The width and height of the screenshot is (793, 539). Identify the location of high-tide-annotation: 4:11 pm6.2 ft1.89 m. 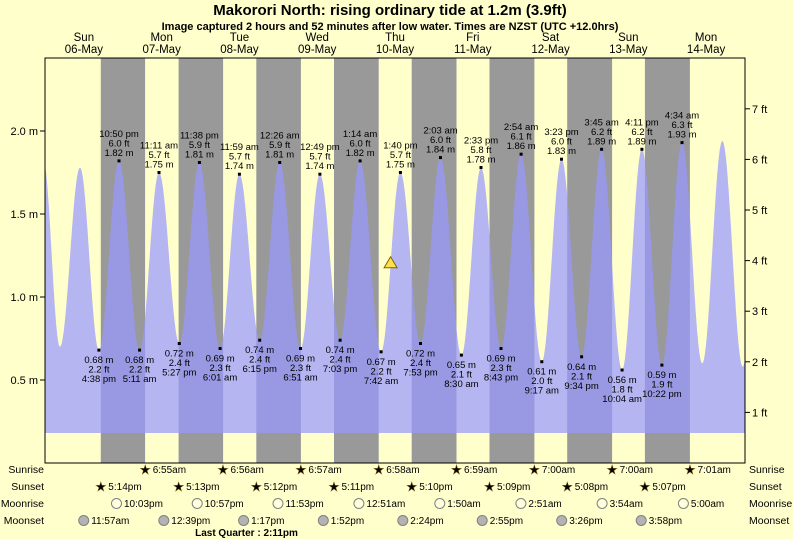
(642, 134).